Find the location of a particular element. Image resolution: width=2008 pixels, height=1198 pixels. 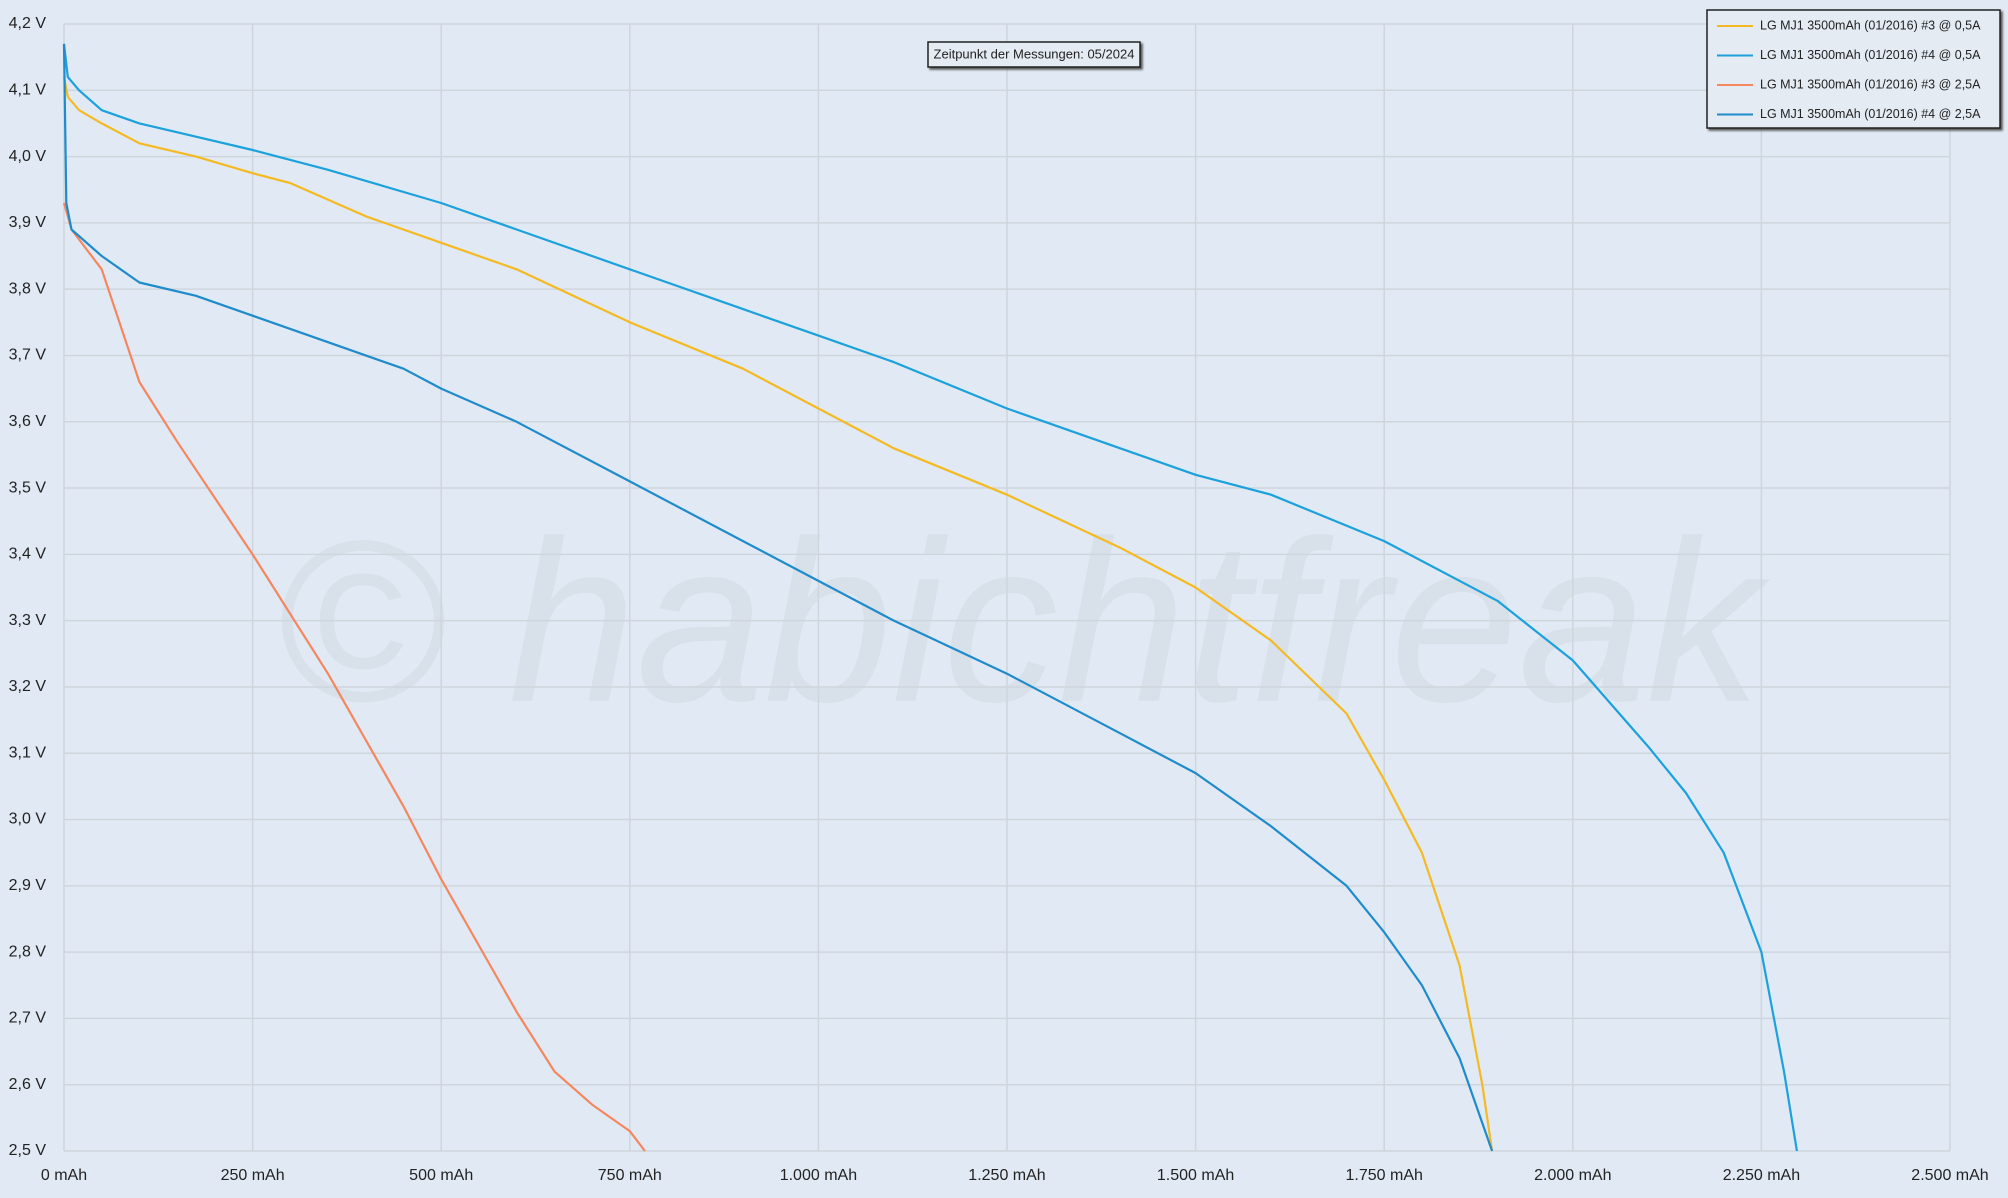

y-tick-label: 3,4 V is located at coordinates (28, 554).